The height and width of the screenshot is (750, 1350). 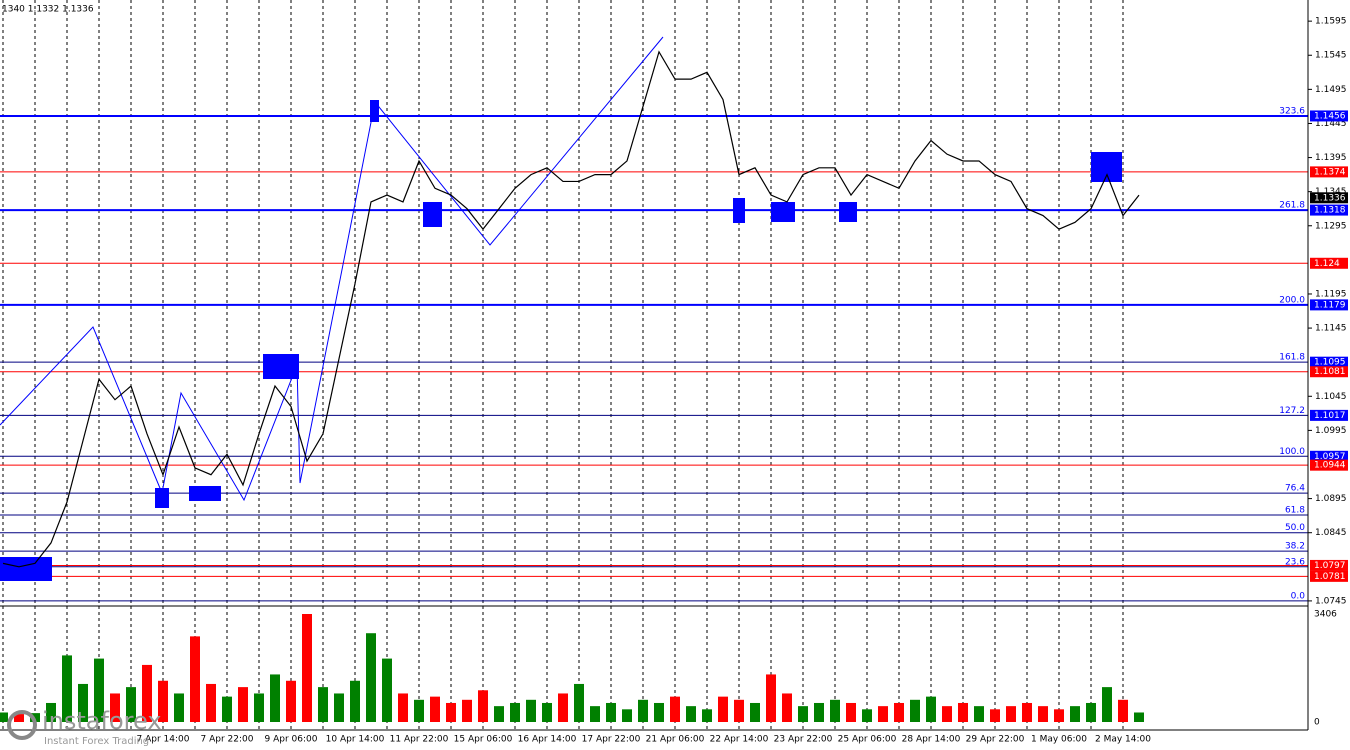 What do you see at coordinates (1292, 358) in the screenshot?
I see `fib-label: 161.8` at bounding box center [1292, 358].